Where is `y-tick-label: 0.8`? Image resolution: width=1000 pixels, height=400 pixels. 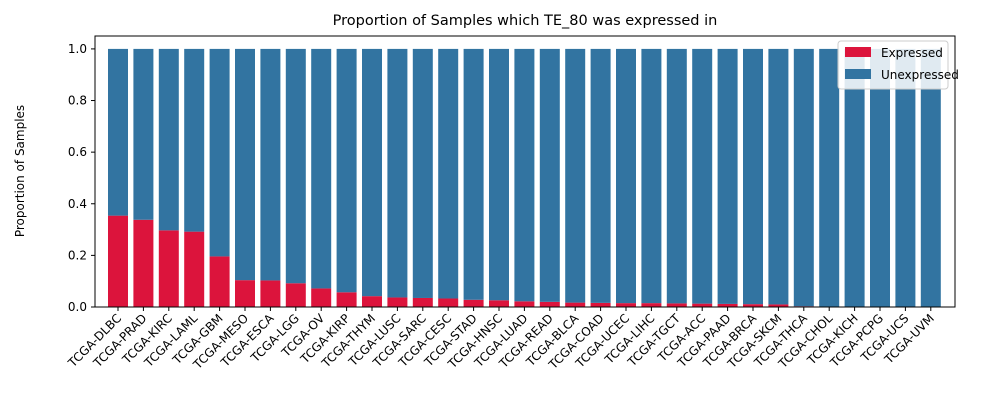
y-tick-label: 0.8 is located at coordinates (77, 101).